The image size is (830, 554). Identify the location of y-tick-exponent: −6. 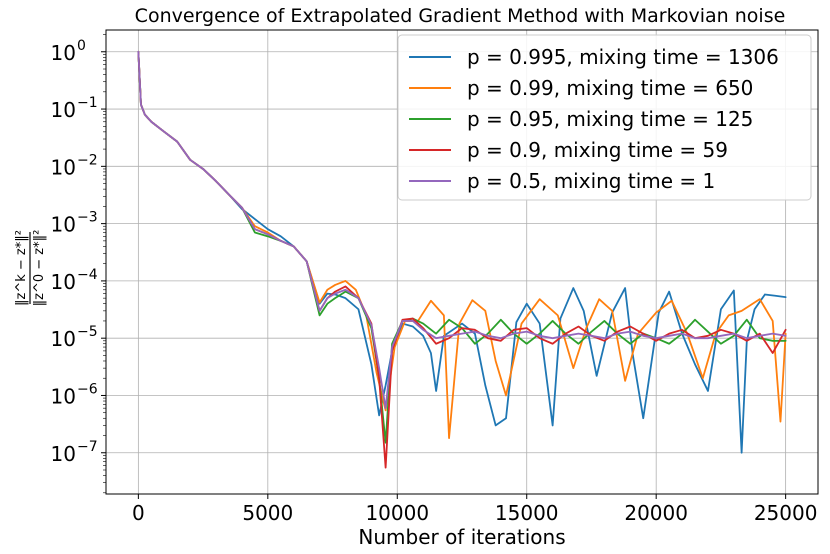
(87, 389).